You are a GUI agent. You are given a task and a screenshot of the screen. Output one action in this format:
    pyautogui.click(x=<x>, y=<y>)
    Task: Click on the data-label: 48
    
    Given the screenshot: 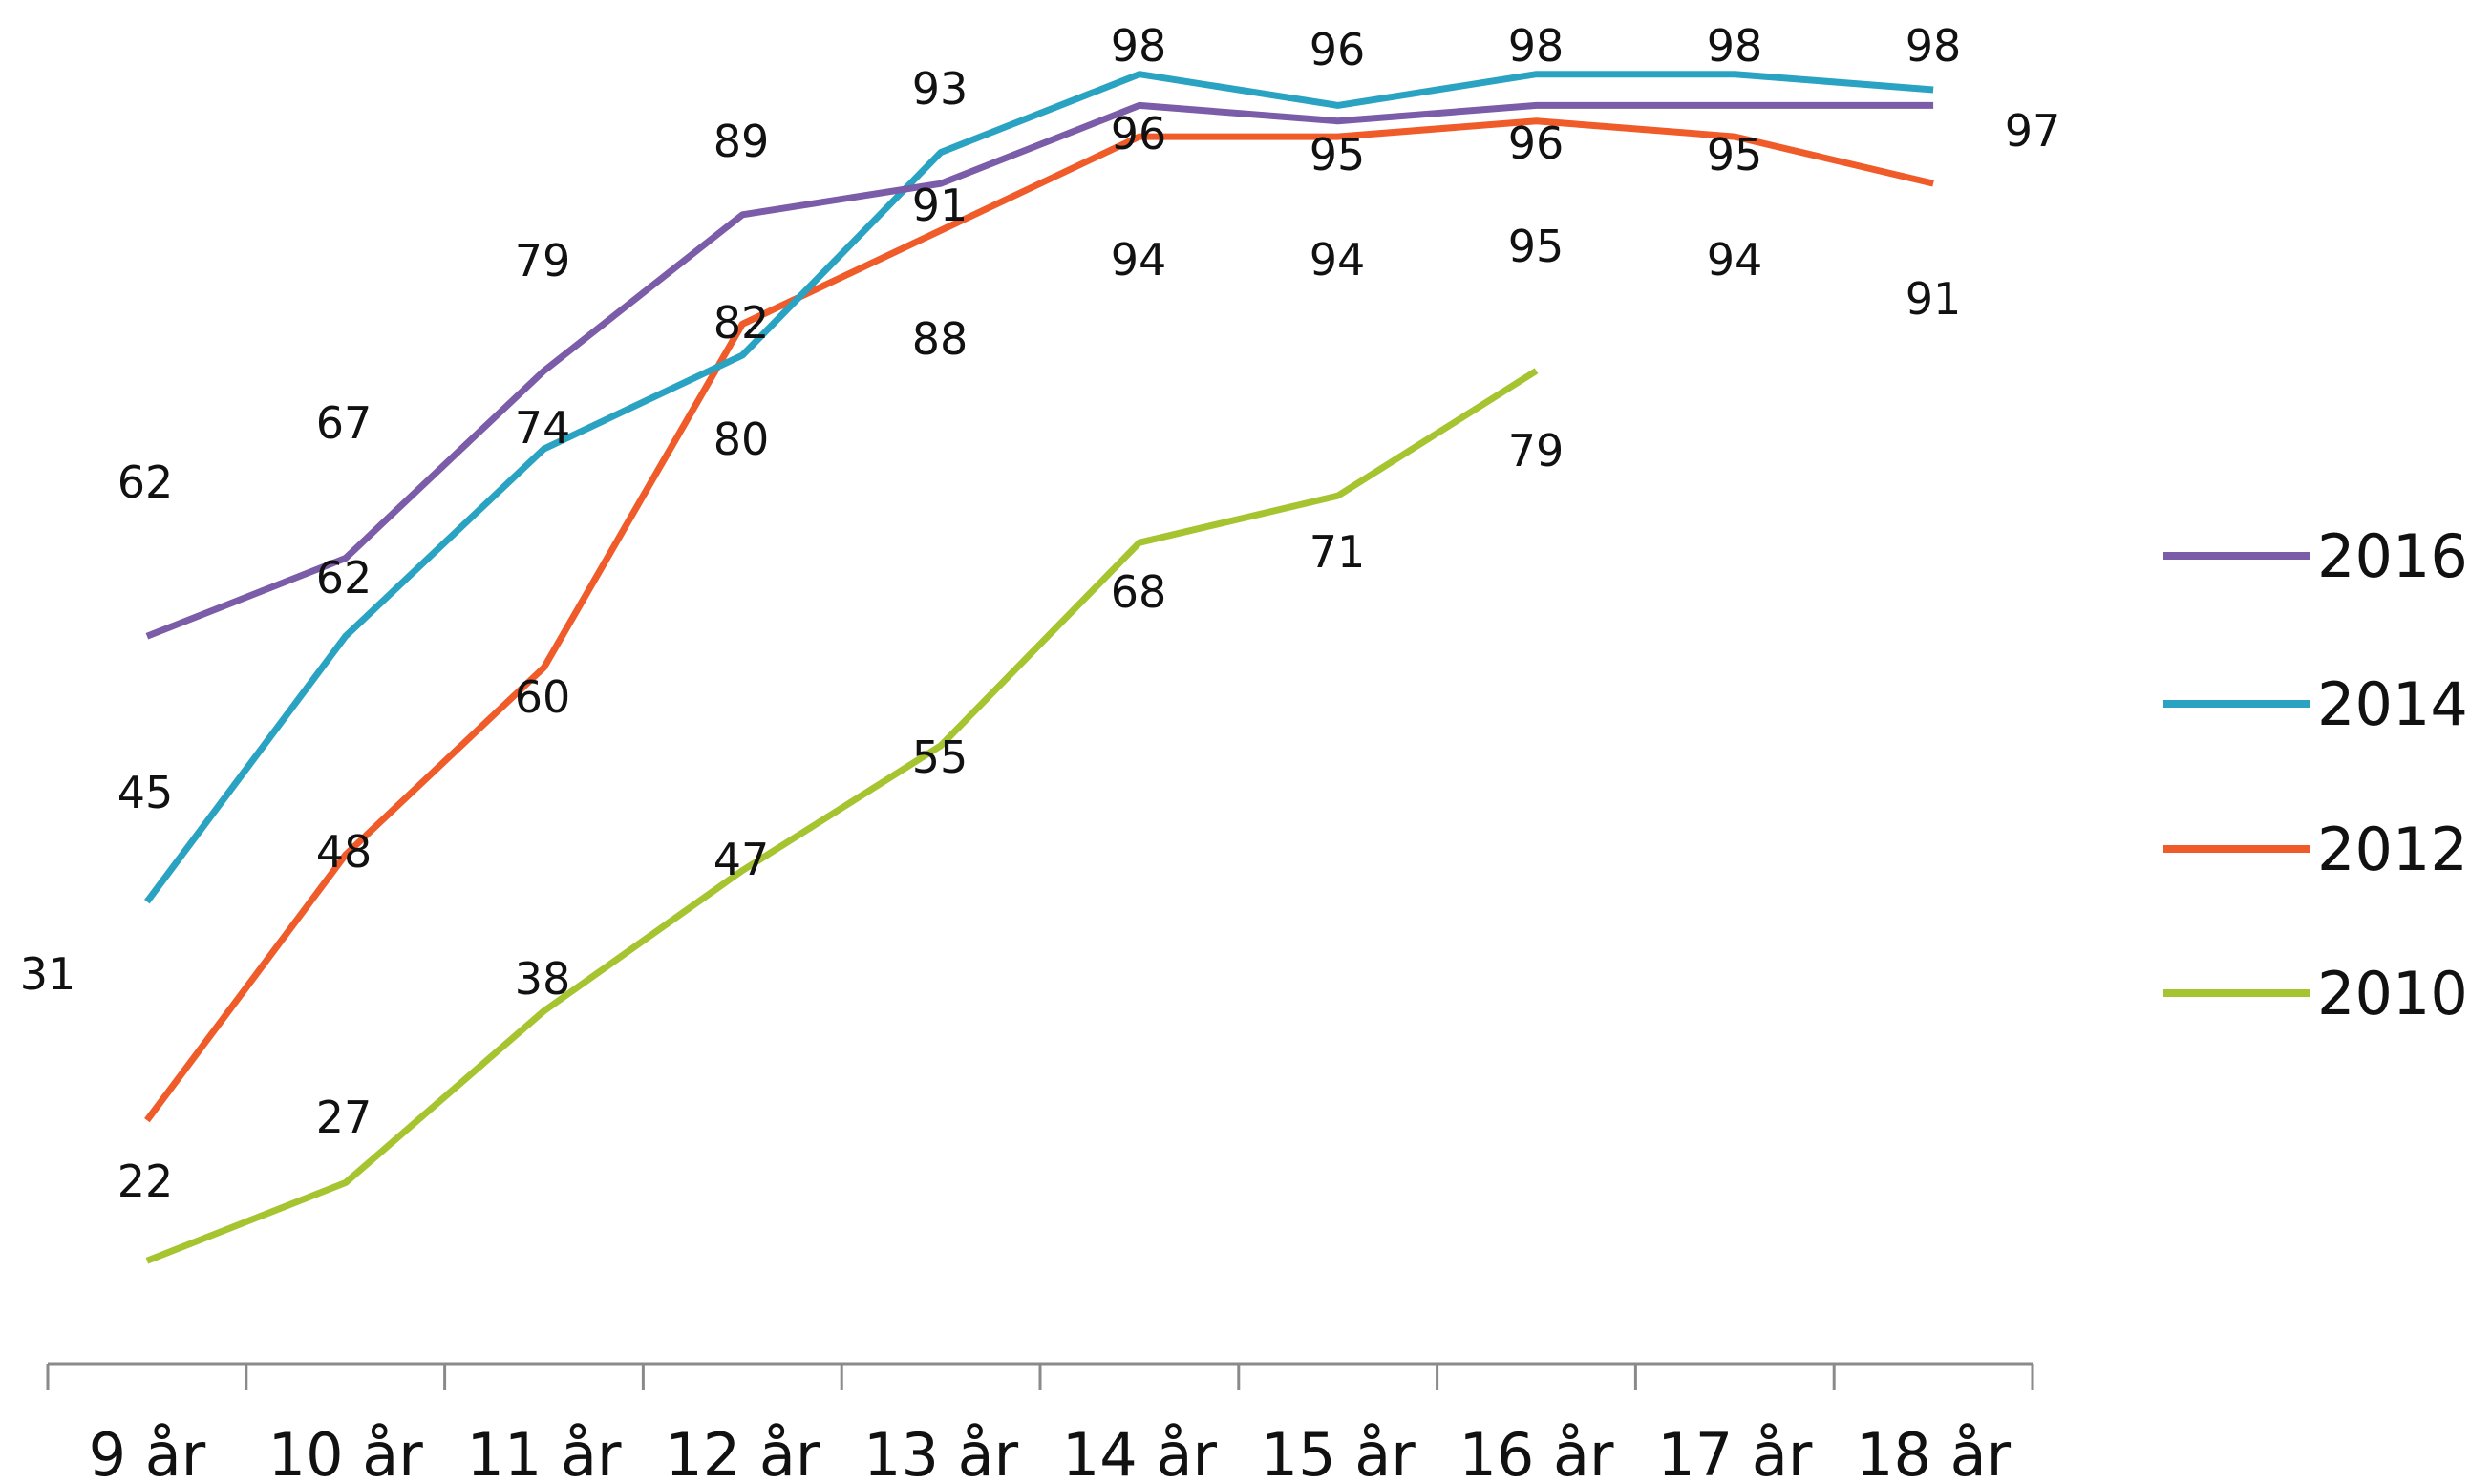 What is the action you would take?
    pyautogui.click(x=344, y=852)
    